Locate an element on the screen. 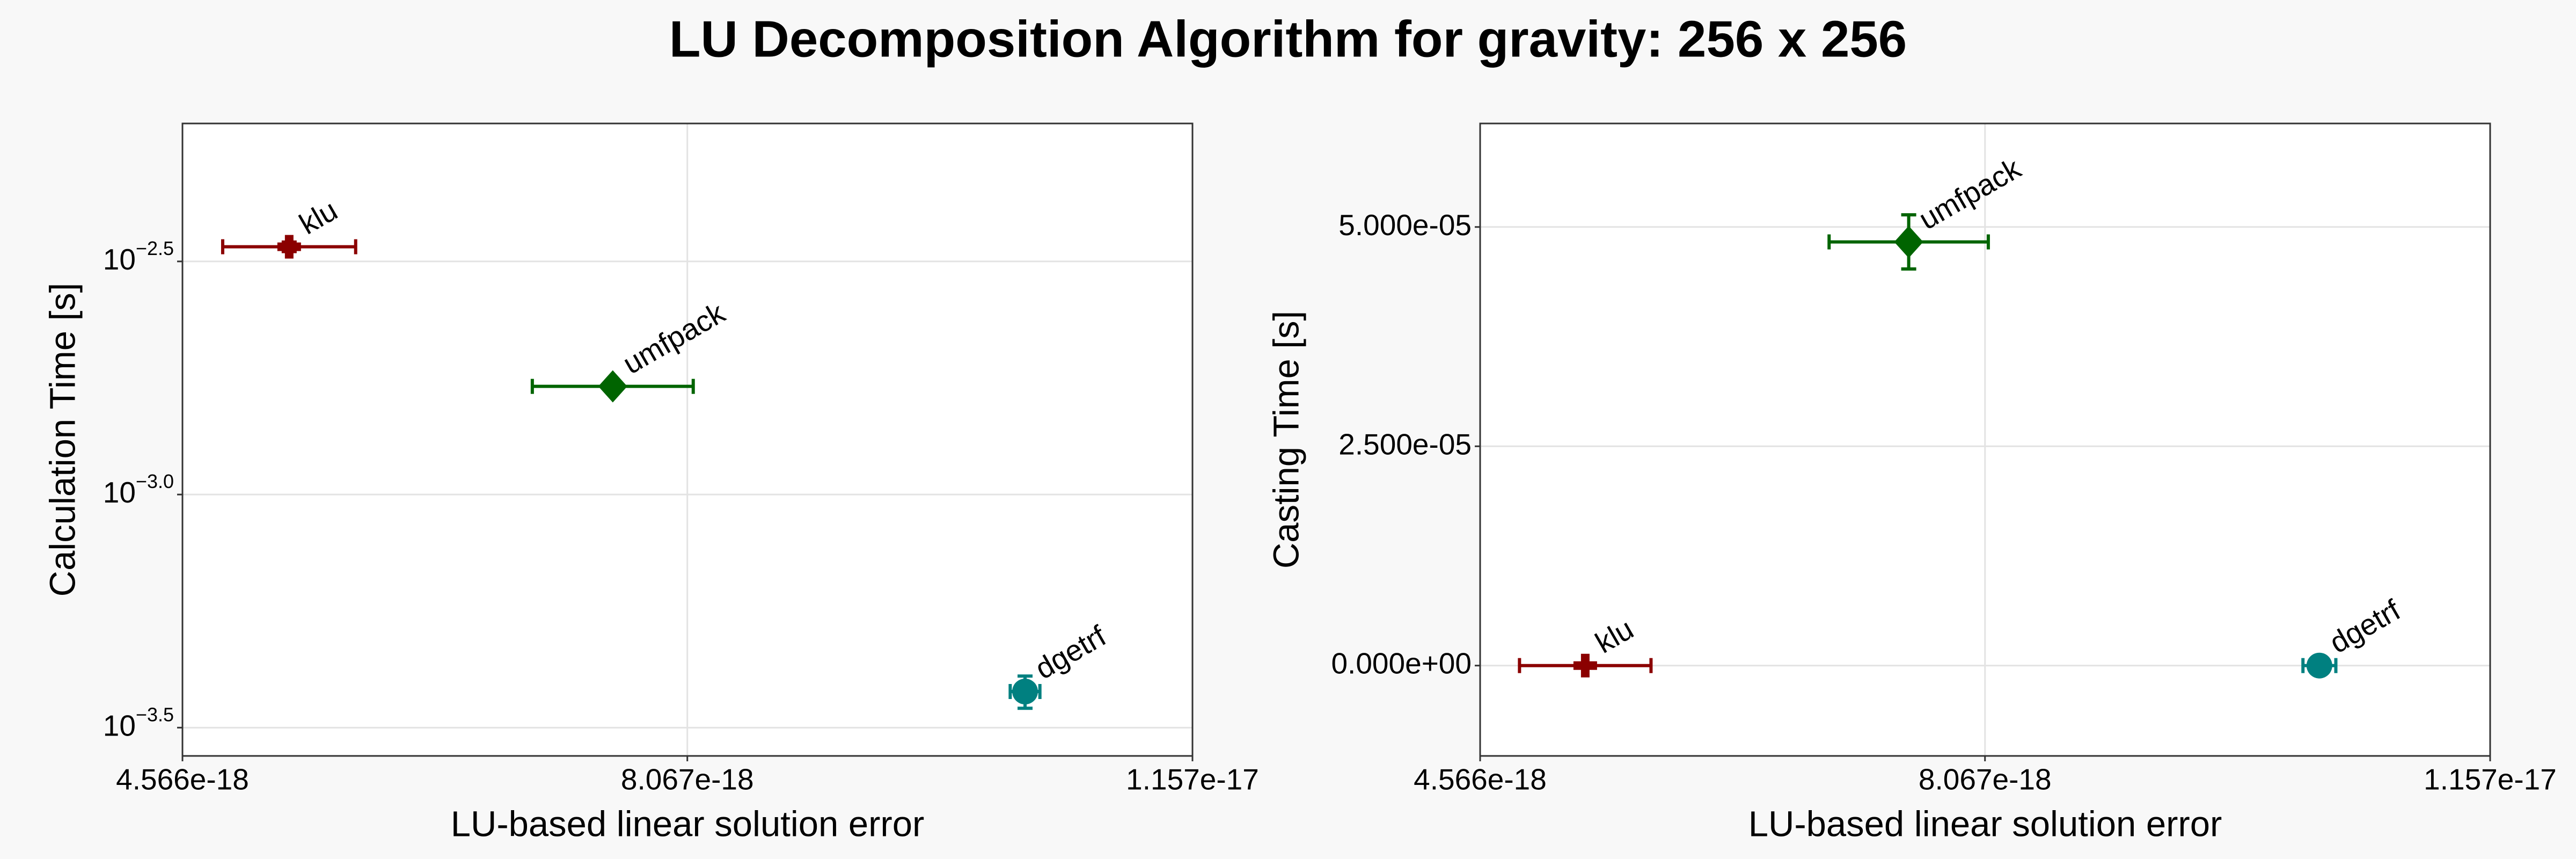 Image resolution: width=2576 pixels, height=859 pixels. y-axis-label: Calculation Time [s] is located at coordinates (63, 440).